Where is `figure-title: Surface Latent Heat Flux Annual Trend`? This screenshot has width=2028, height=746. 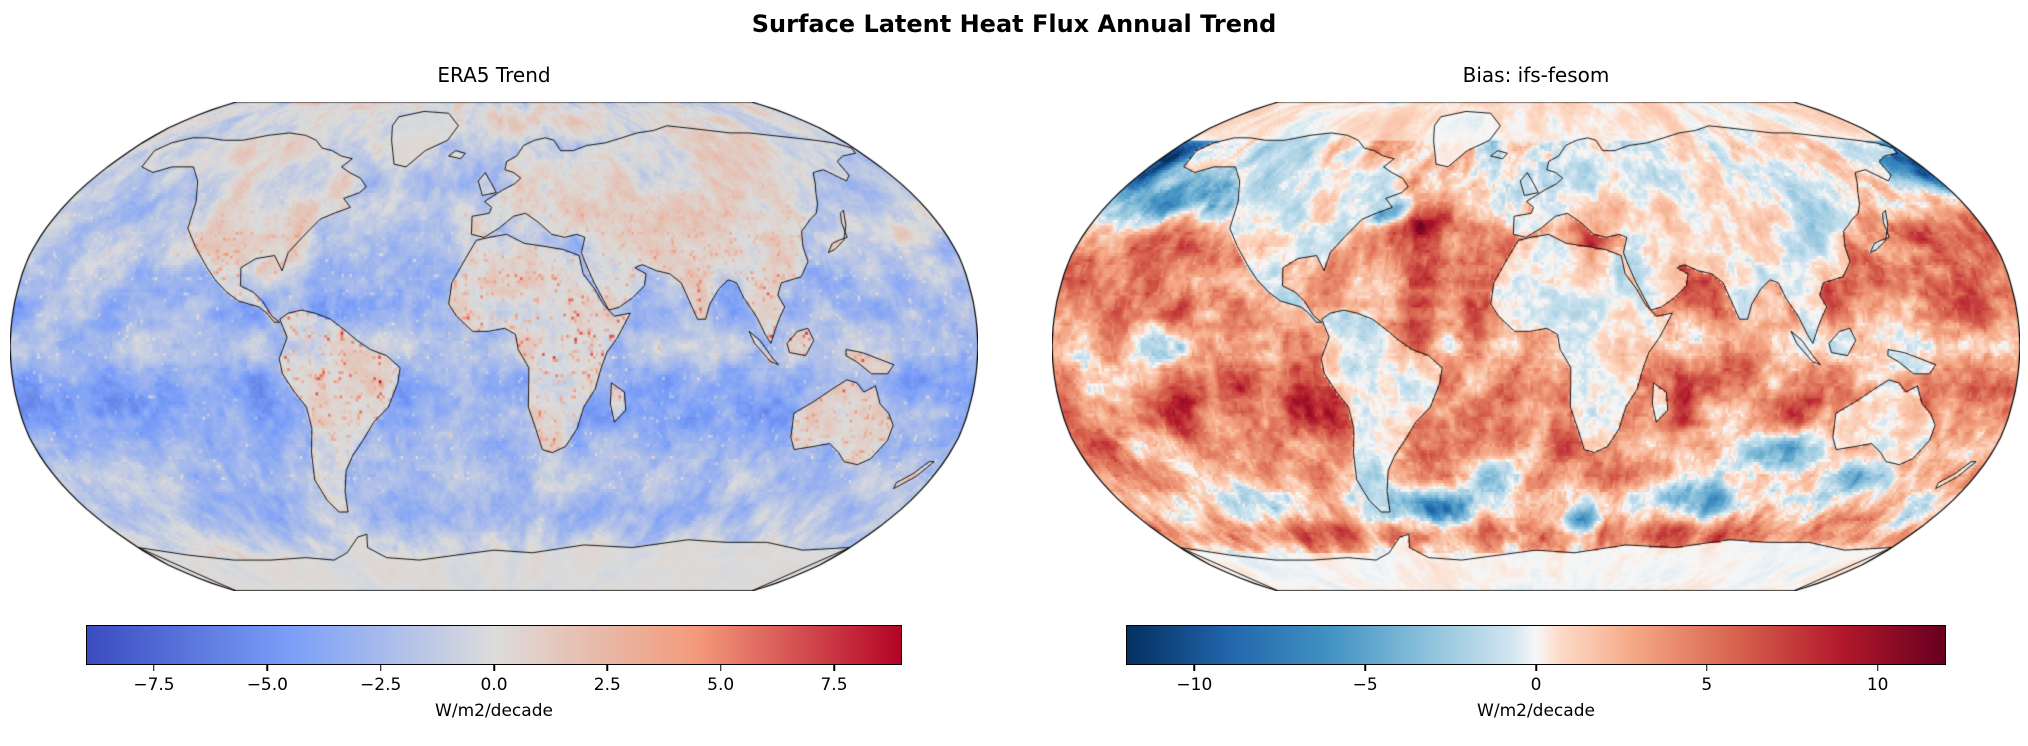 figure-title: Surface Latent Heat Flux Annual Trend is located at coordinates (1014, 24).